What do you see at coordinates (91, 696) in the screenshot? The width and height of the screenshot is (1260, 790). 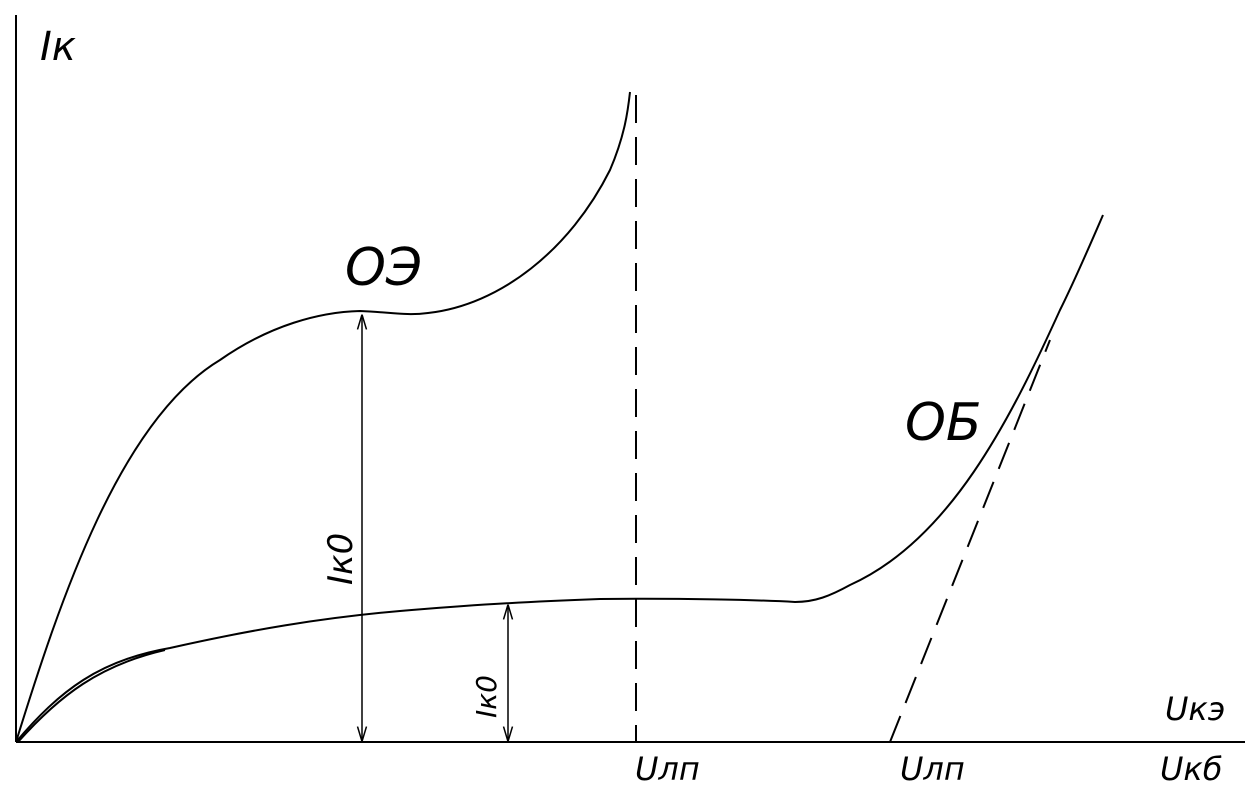 I see `curve-cb-overlap` at bounding box center [91, 696].